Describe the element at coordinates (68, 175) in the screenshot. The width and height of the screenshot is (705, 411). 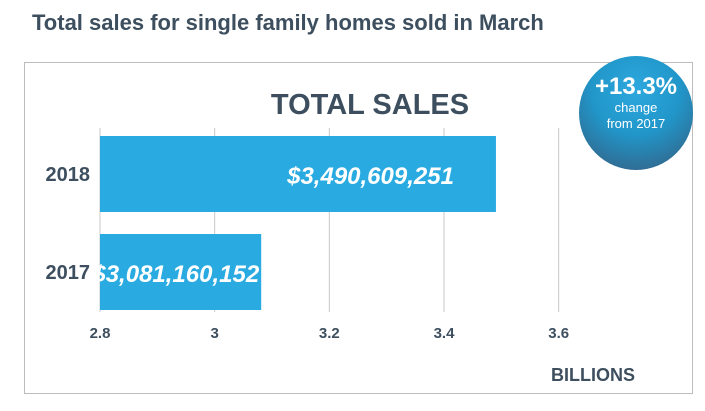
I see `category-label: 2018` at that location.